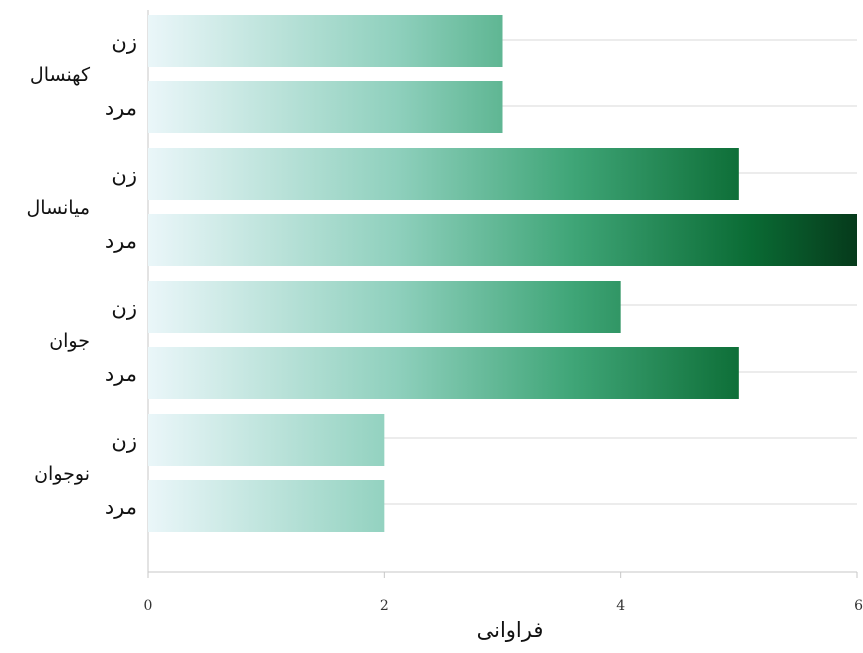 Image resolution: width=863 pixels, height=653 pixels. I want to click on group-label: نوجوان, so click(62, 474).